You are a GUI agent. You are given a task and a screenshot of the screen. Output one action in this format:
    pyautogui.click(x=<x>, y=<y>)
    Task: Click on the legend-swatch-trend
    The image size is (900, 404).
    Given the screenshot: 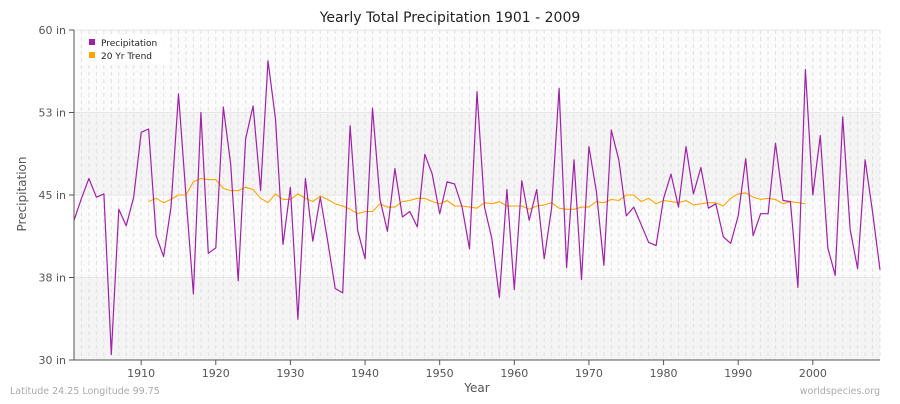 What is the action you would take?
    pyautogui.click(x=92, y=55)
    